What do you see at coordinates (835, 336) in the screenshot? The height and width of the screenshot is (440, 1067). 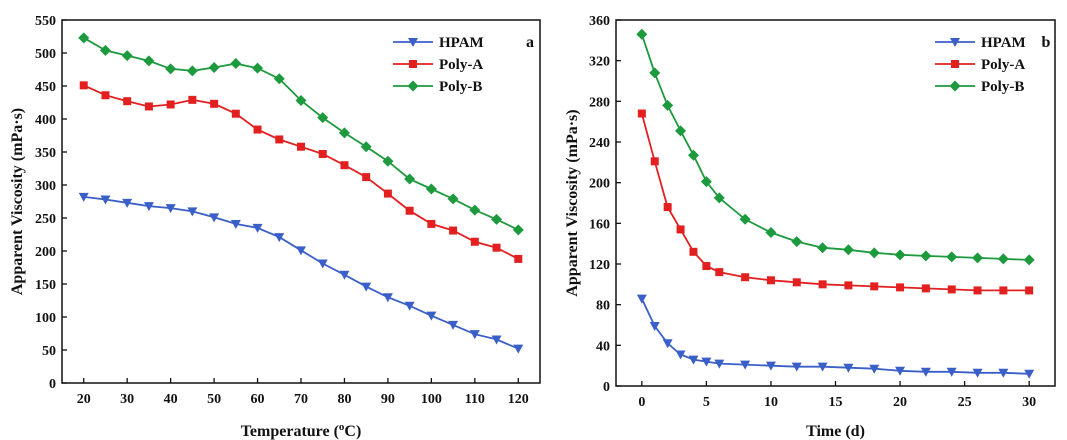 I see `series-hpam` at bounding box center [835, 336].